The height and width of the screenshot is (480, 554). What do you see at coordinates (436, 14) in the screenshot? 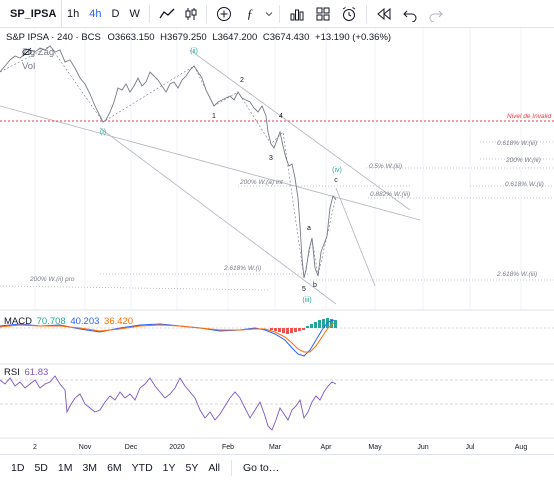
I see `redo-icon` at bounding box center [436, 14].